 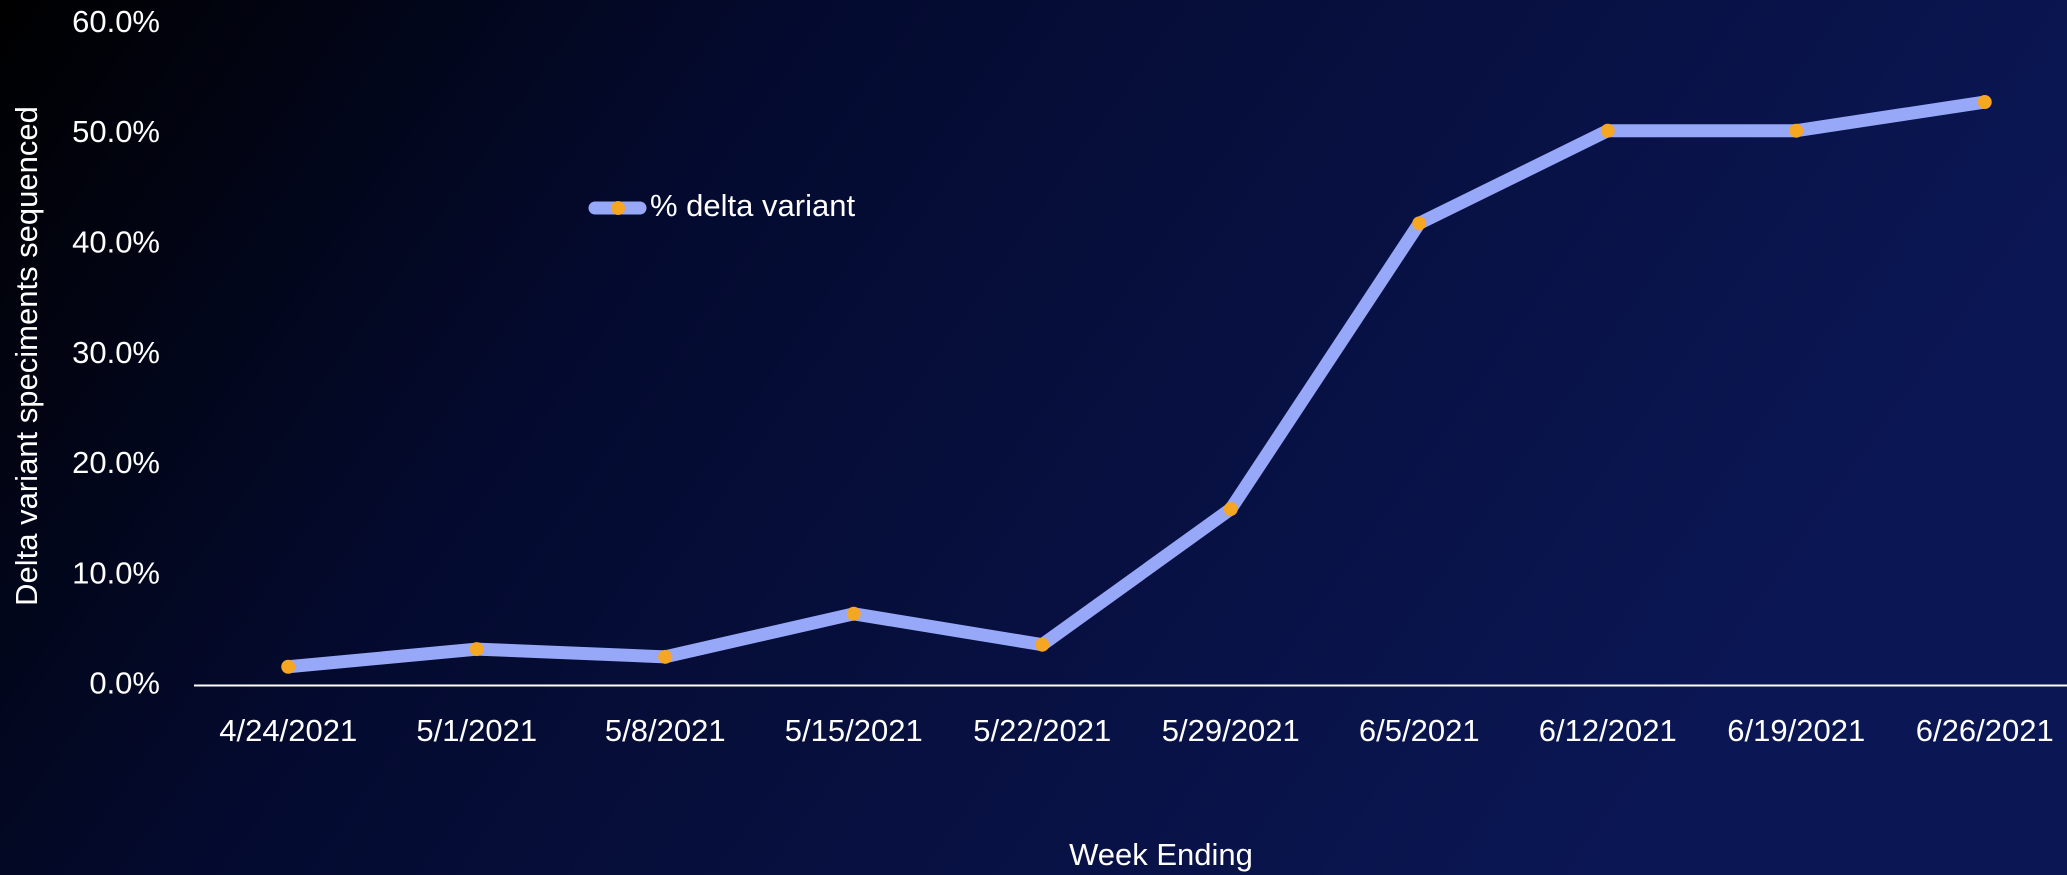 I want to click on x-tick-label: 6/5/2021, so click(x=1419, y=730).